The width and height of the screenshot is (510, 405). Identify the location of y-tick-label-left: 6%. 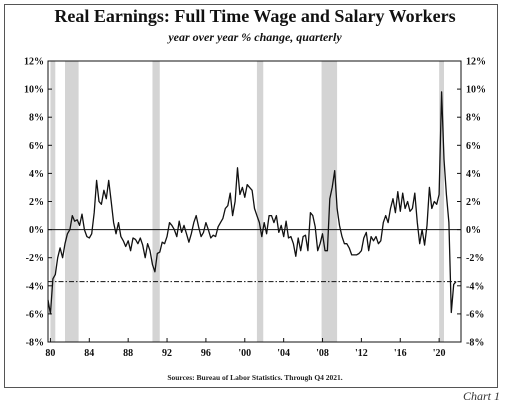
(36, 146).